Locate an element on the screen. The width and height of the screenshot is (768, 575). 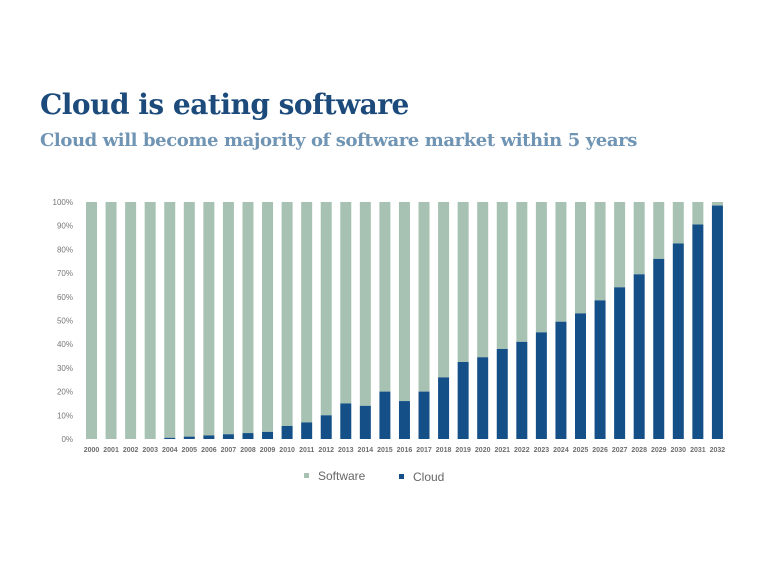
x-tick-label-2009: 2009 is located at coordinates (268, 450).